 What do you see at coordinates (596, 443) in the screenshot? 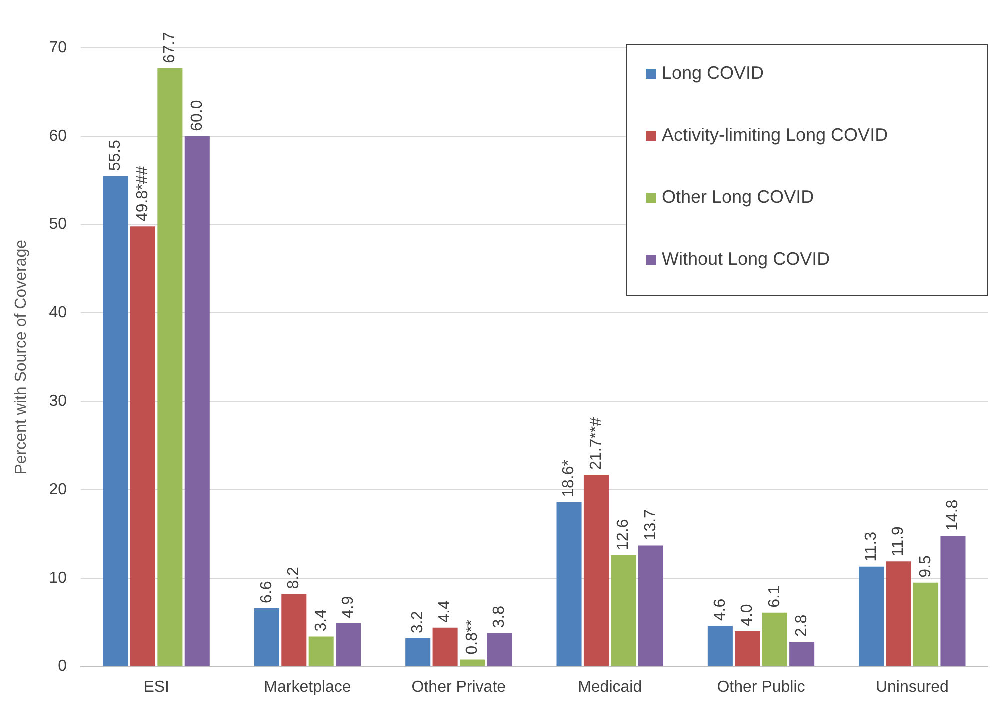
I see `data-label: 21.7**#` at bounding box center [596, 443].